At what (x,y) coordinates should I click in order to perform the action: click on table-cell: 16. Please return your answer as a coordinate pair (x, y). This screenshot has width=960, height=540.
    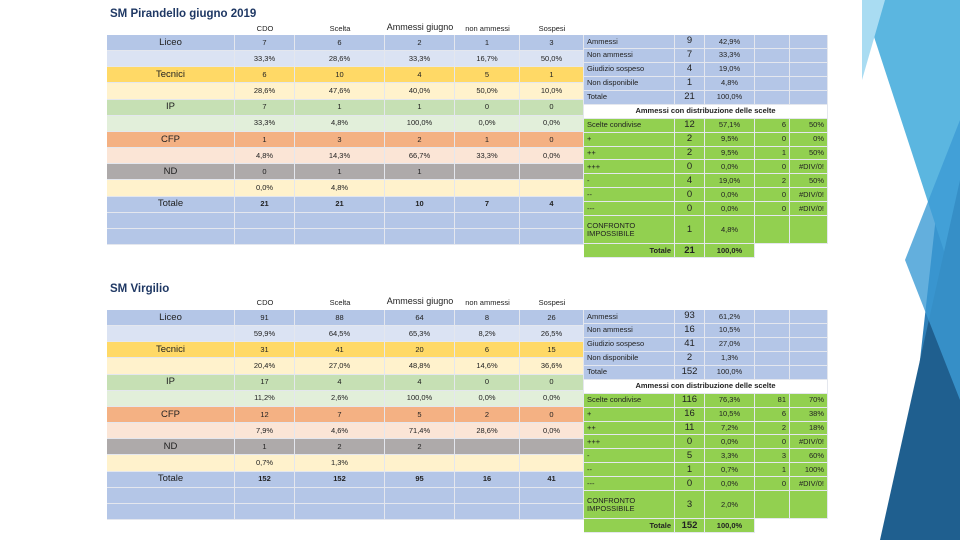
    Looking at the image, I should click on (690, 414).